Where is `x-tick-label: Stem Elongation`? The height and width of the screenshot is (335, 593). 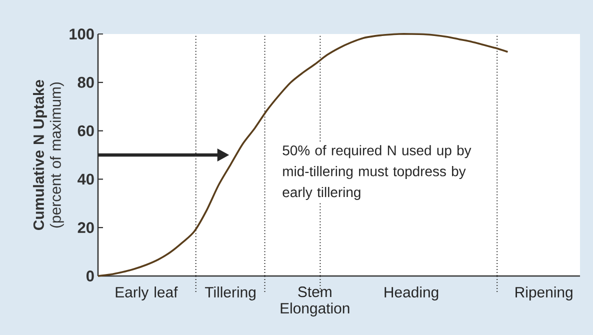
x-tick-label: Stem Elongation is located at coordinates (315, 301).